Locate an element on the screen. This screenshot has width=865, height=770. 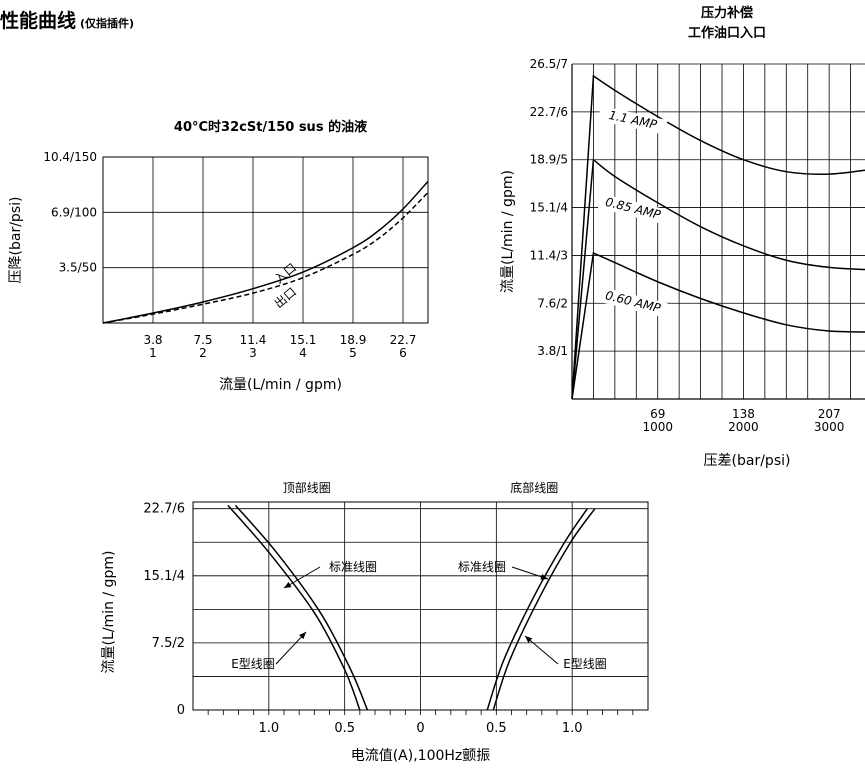
chart3-side-label: 顶部线圈 is located at coordinates (307, 487).